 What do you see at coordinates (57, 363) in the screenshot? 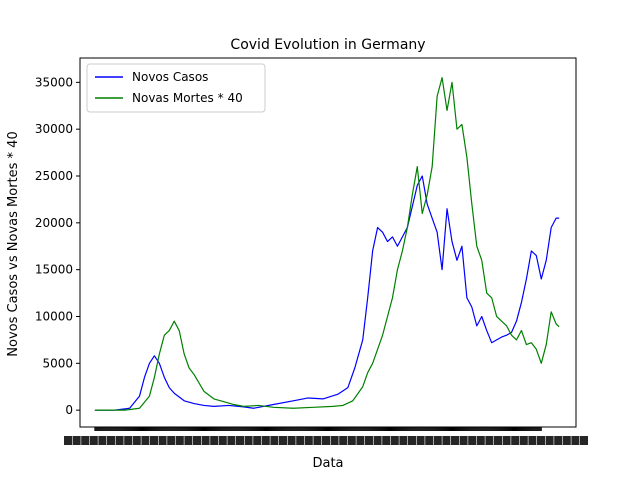
I see `y-tick-label: 5000` at bounding box center [57, 363].